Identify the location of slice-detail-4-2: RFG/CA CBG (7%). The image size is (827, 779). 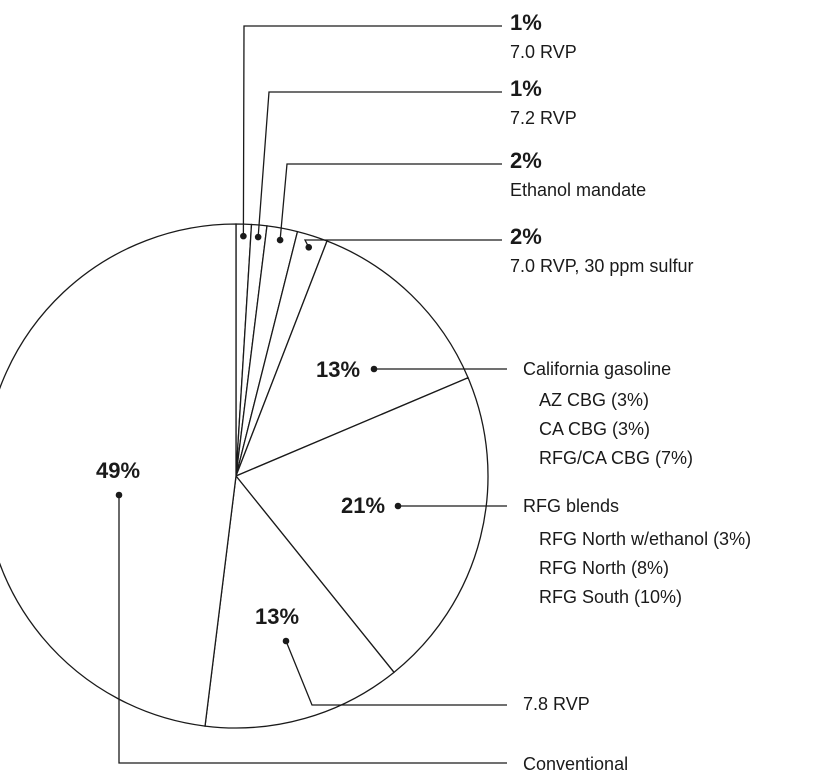
(616, 458).